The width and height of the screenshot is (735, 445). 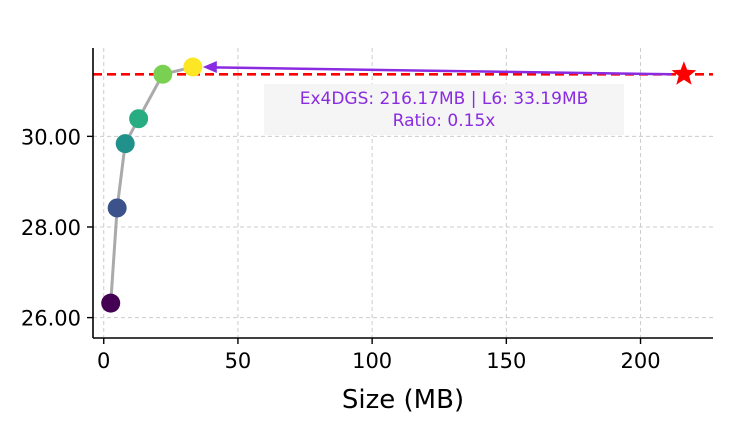 I want to click on x-axis-title: Size (MB), so click(x=403, y=400).